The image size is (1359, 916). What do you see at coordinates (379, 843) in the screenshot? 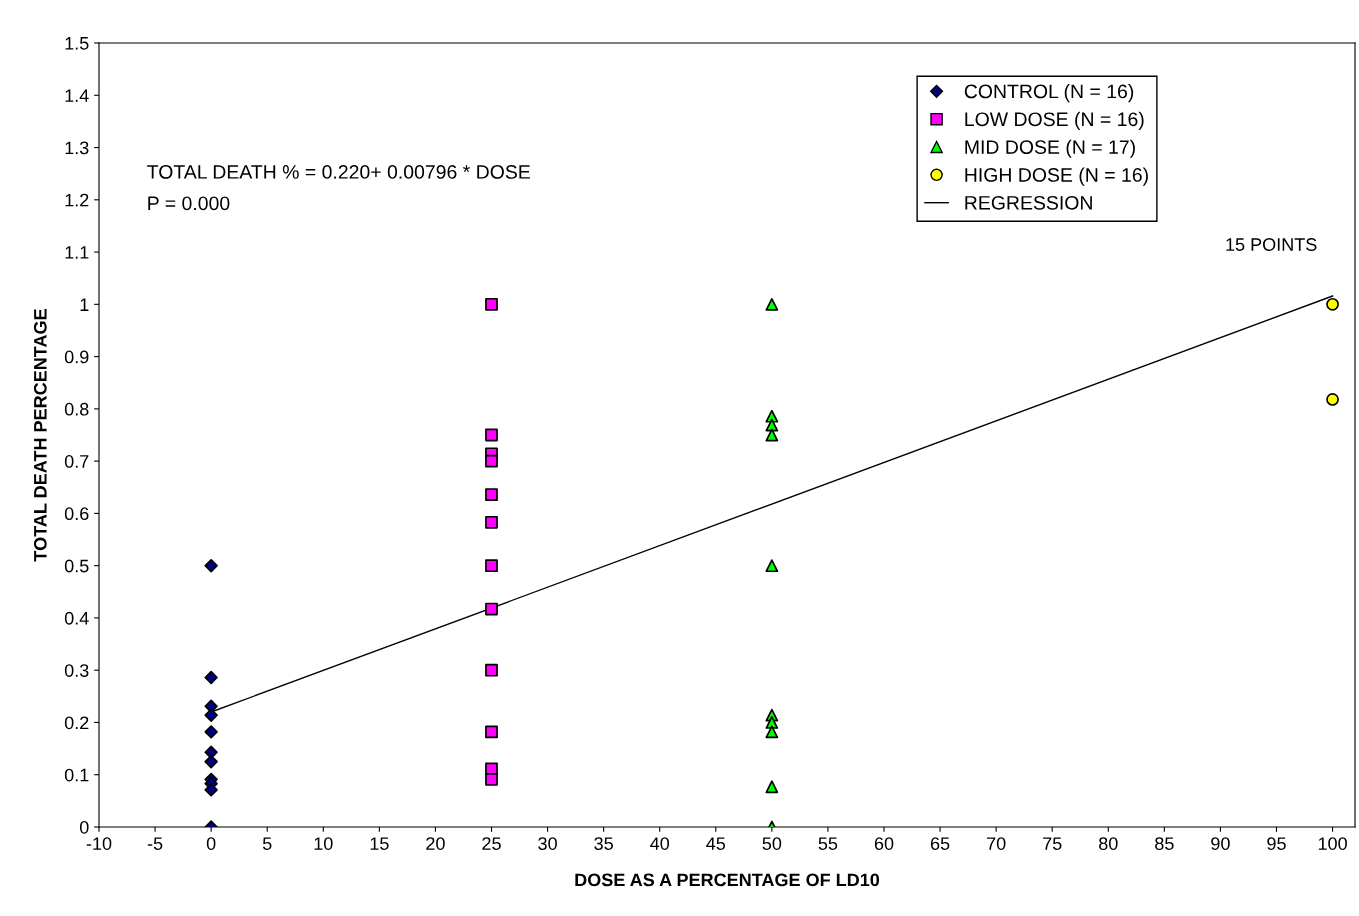
I see `x-tick-label: 15` at bounding box center [379, 843].